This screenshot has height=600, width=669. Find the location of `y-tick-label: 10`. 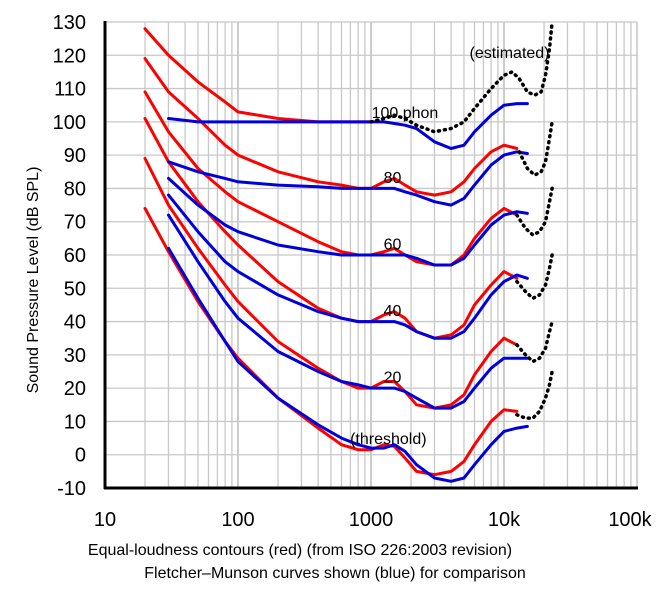

y-tick-label: 10 is located at coordinates (75, 422).